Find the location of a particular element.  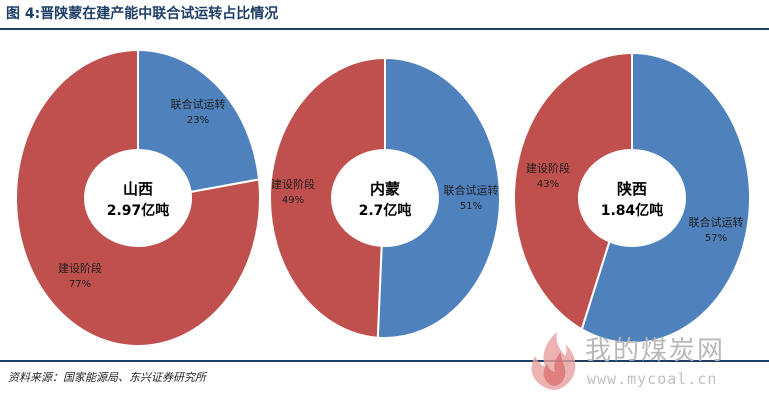

slice-percent-label: 51% is located at coordinates (471, 206).